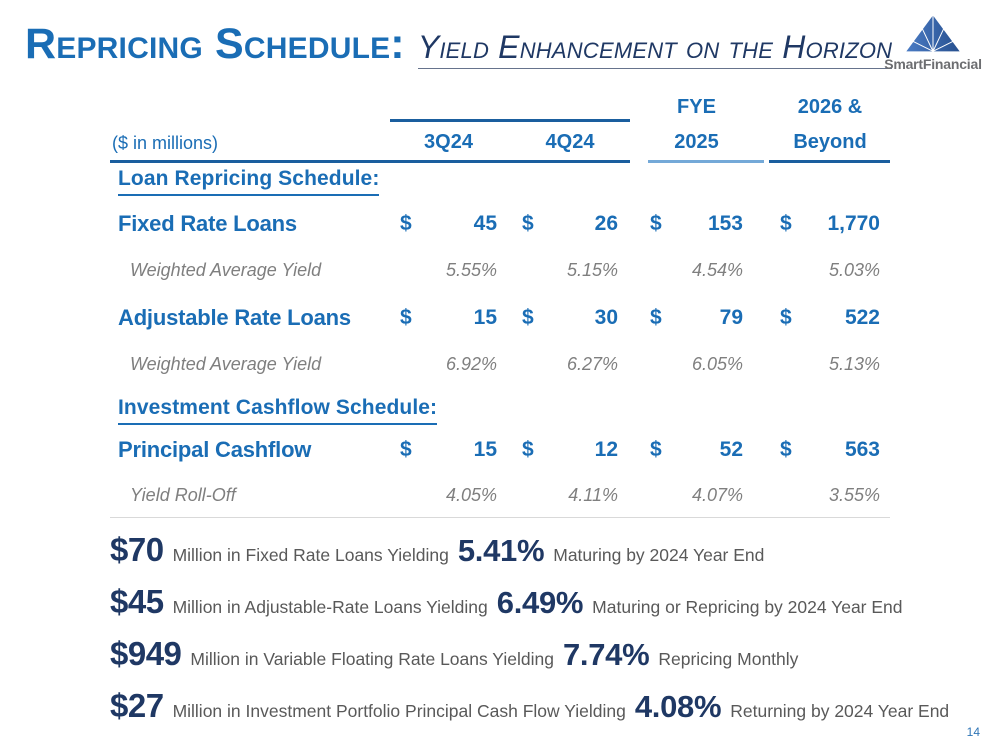 The height and width of the screenshot is (750, 999). I want to click on smartfinancial-logo: SmartFinancial, so click(933, 42).